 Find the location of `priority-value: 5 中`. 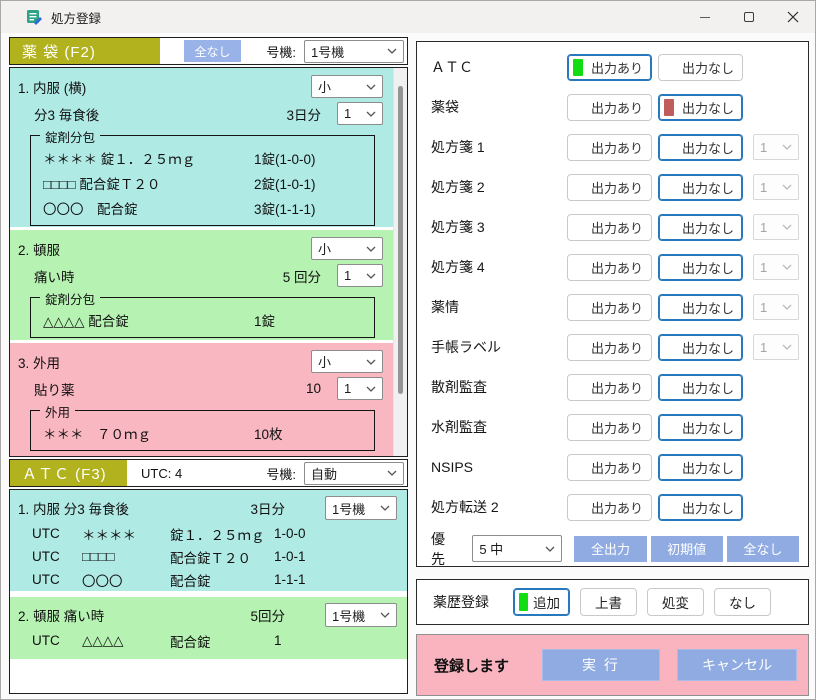

priority-value: 5 中 is located at coordinates (491, 549).